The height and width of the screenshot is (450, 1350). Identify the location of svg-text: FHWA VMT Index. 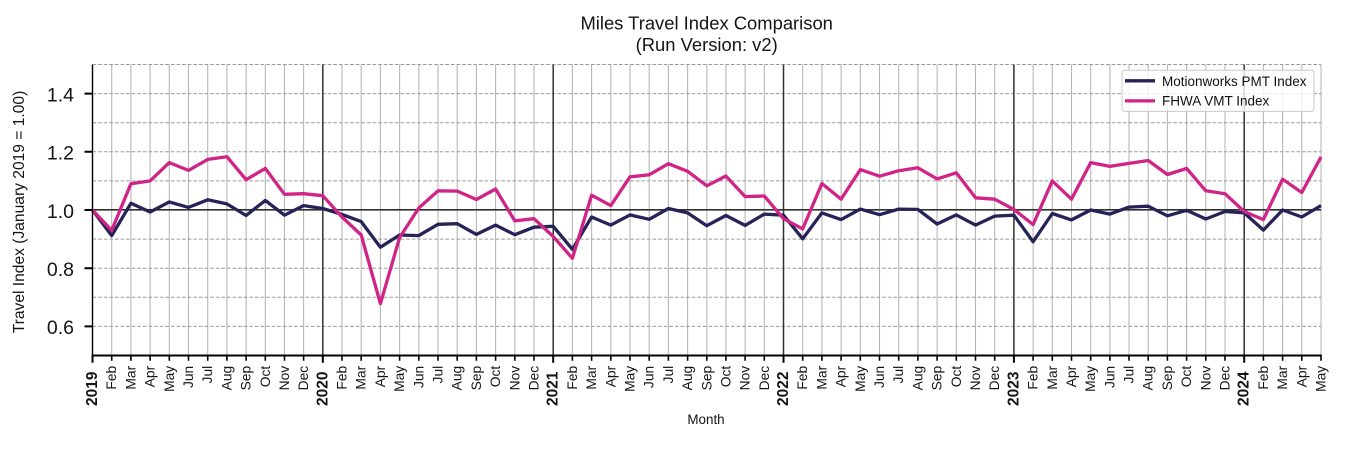
(1216, 100).